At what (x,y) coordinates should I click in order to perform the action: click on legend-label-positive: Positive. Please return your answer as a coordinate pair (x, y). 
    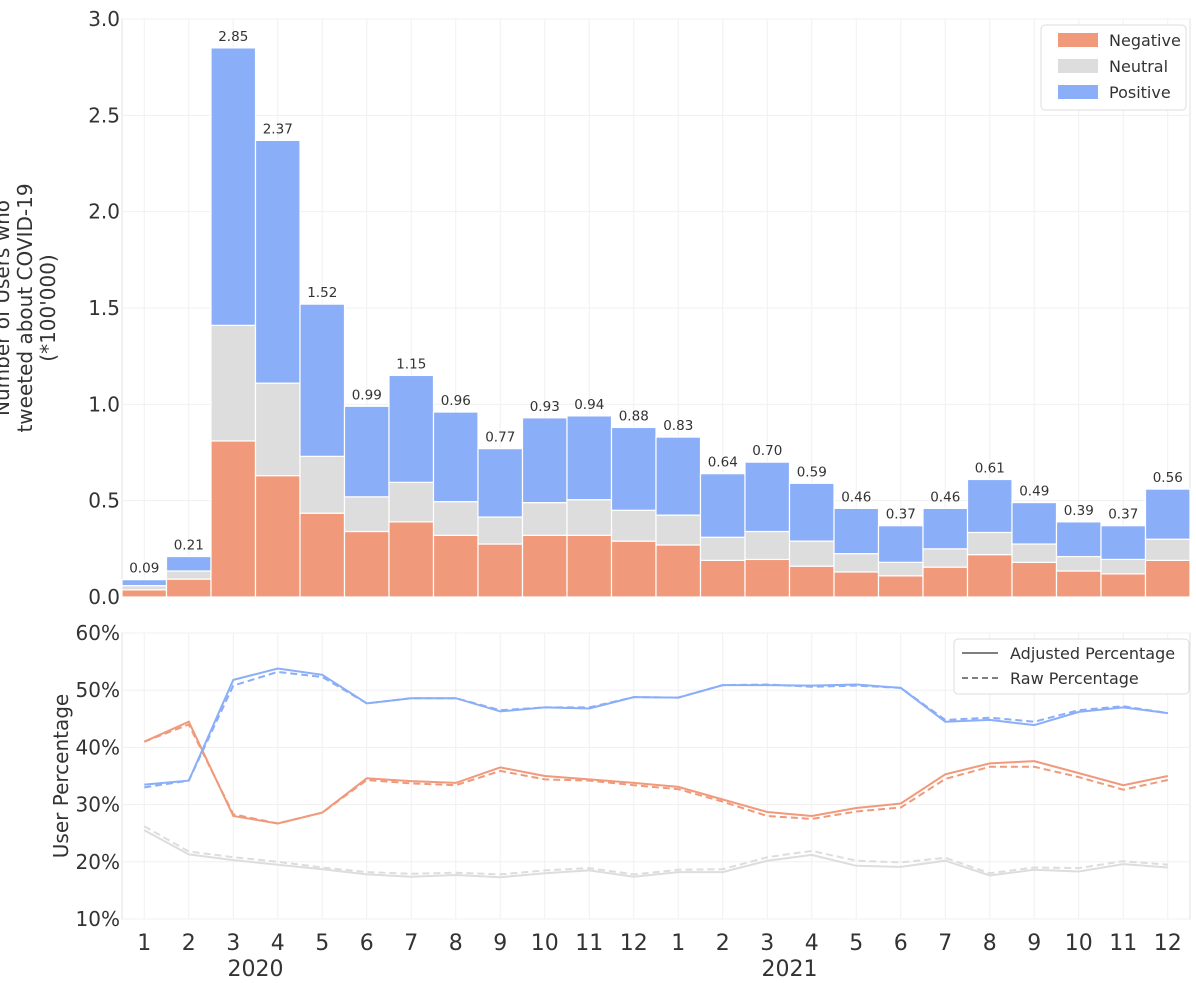
    Looking at the image, I should click on (1140, 92).